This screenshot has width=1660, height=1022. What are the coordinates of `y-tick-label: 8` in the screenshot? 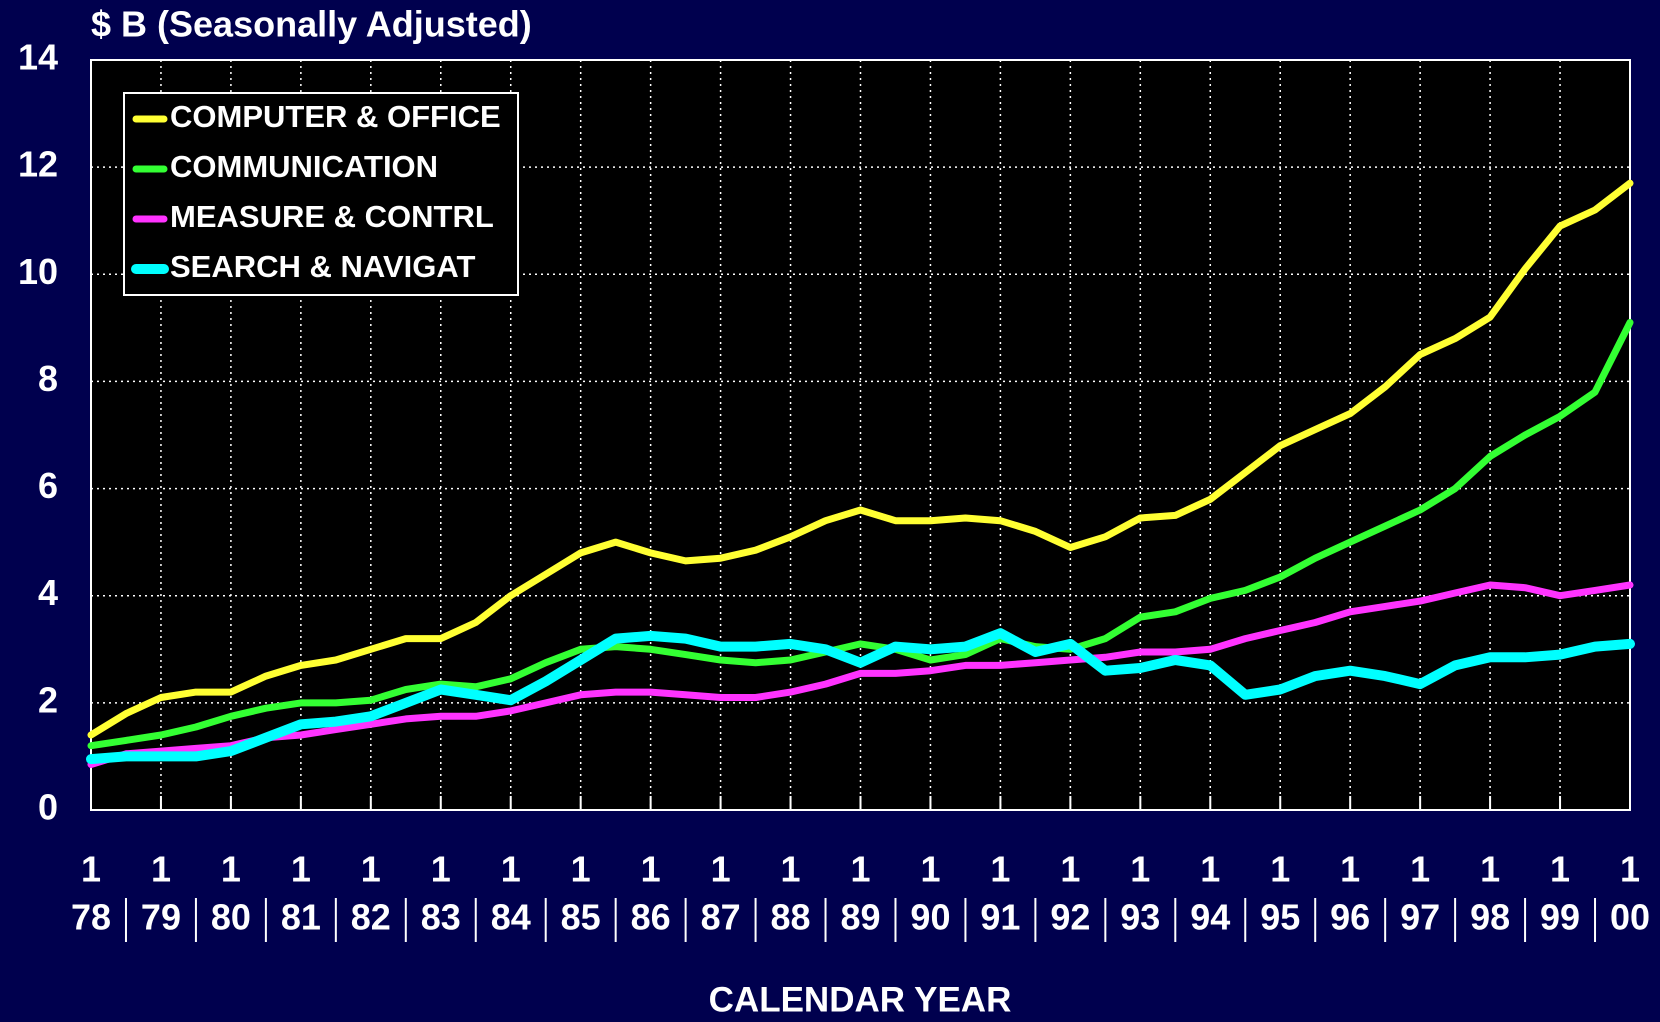 It's located at (48, 378).